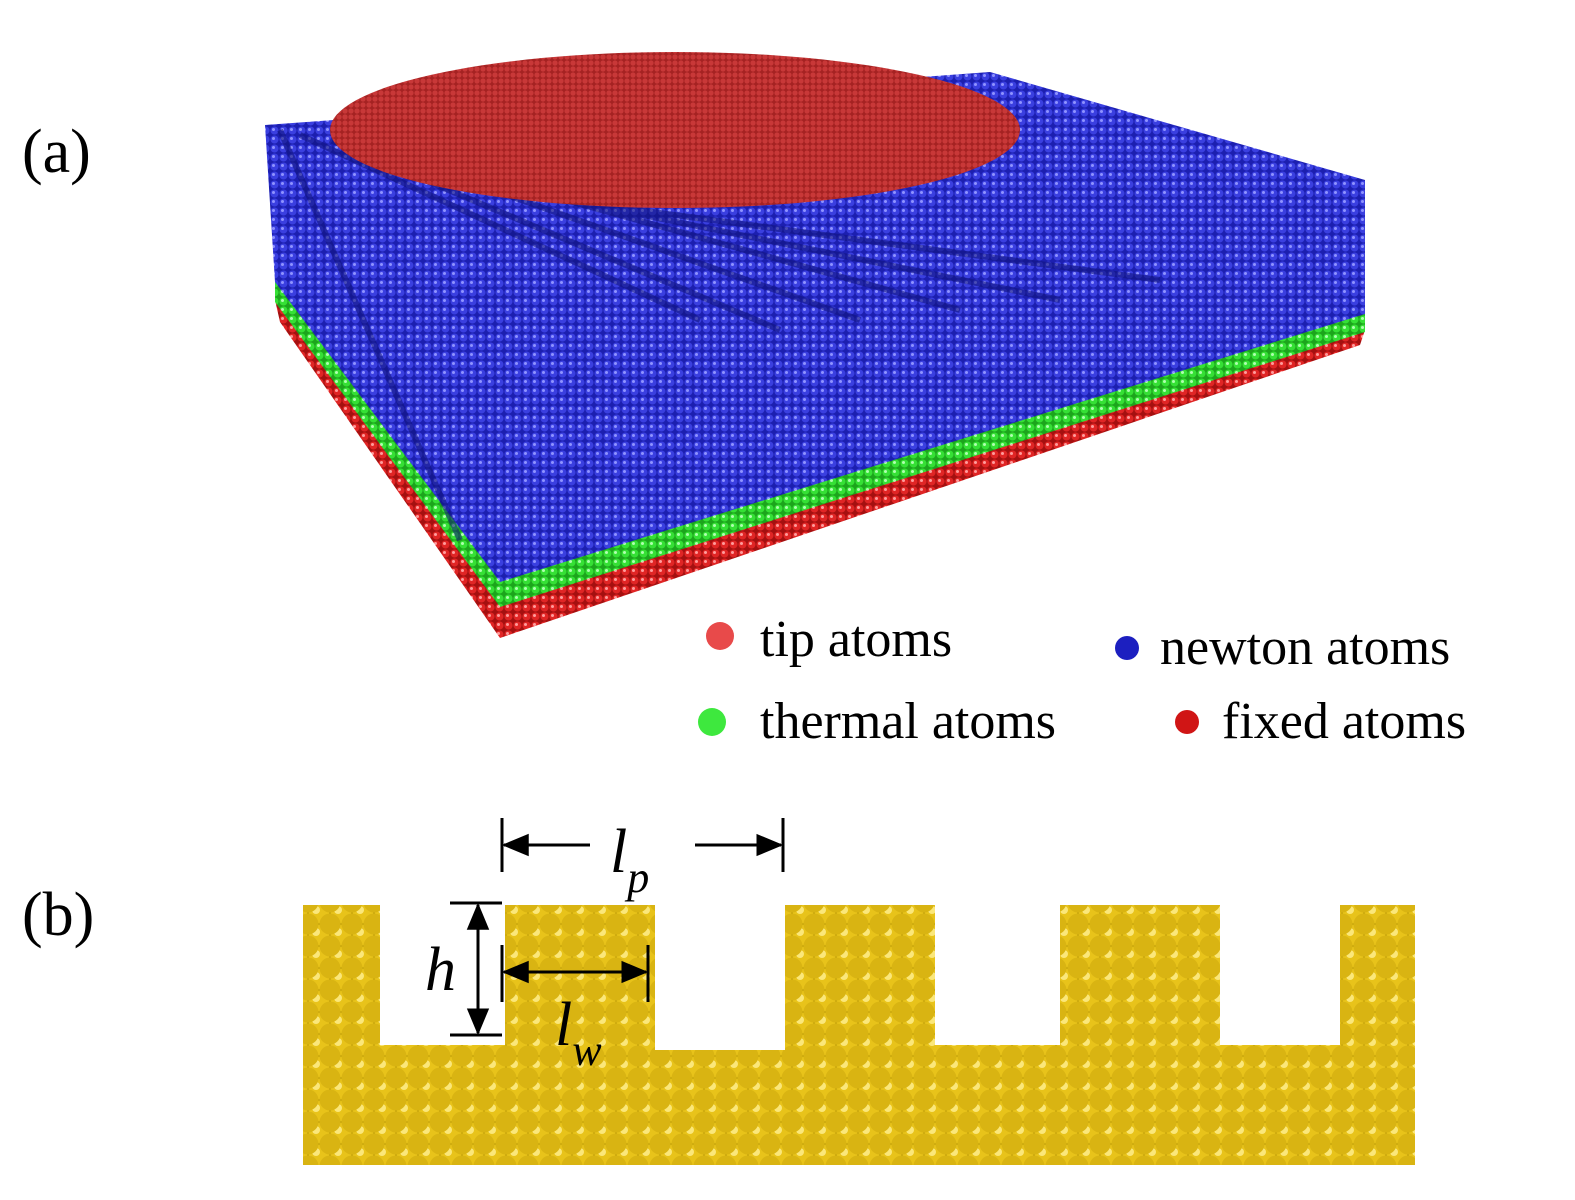  What do you see at coordinates (636, 877) in the screenshot?
I see `subscript: p` at bounding box center [636, 877].